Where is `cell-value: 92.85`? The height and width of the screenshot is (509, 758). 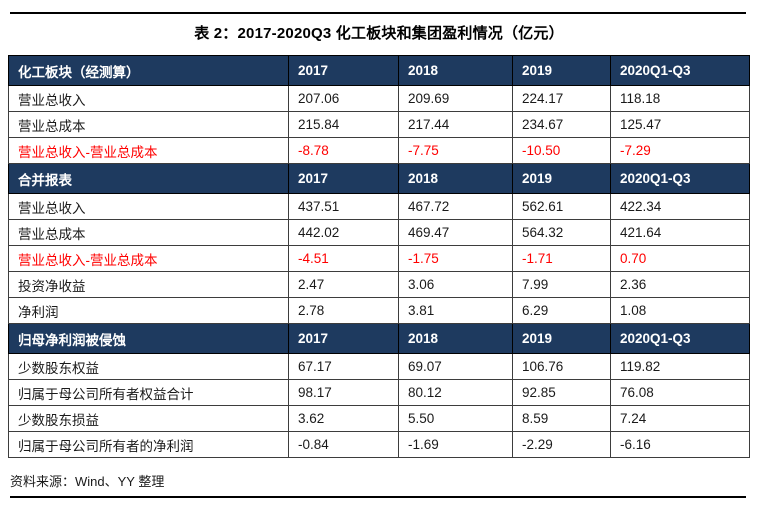 cell-value: 92.85 is located at coordinates (561, 392).